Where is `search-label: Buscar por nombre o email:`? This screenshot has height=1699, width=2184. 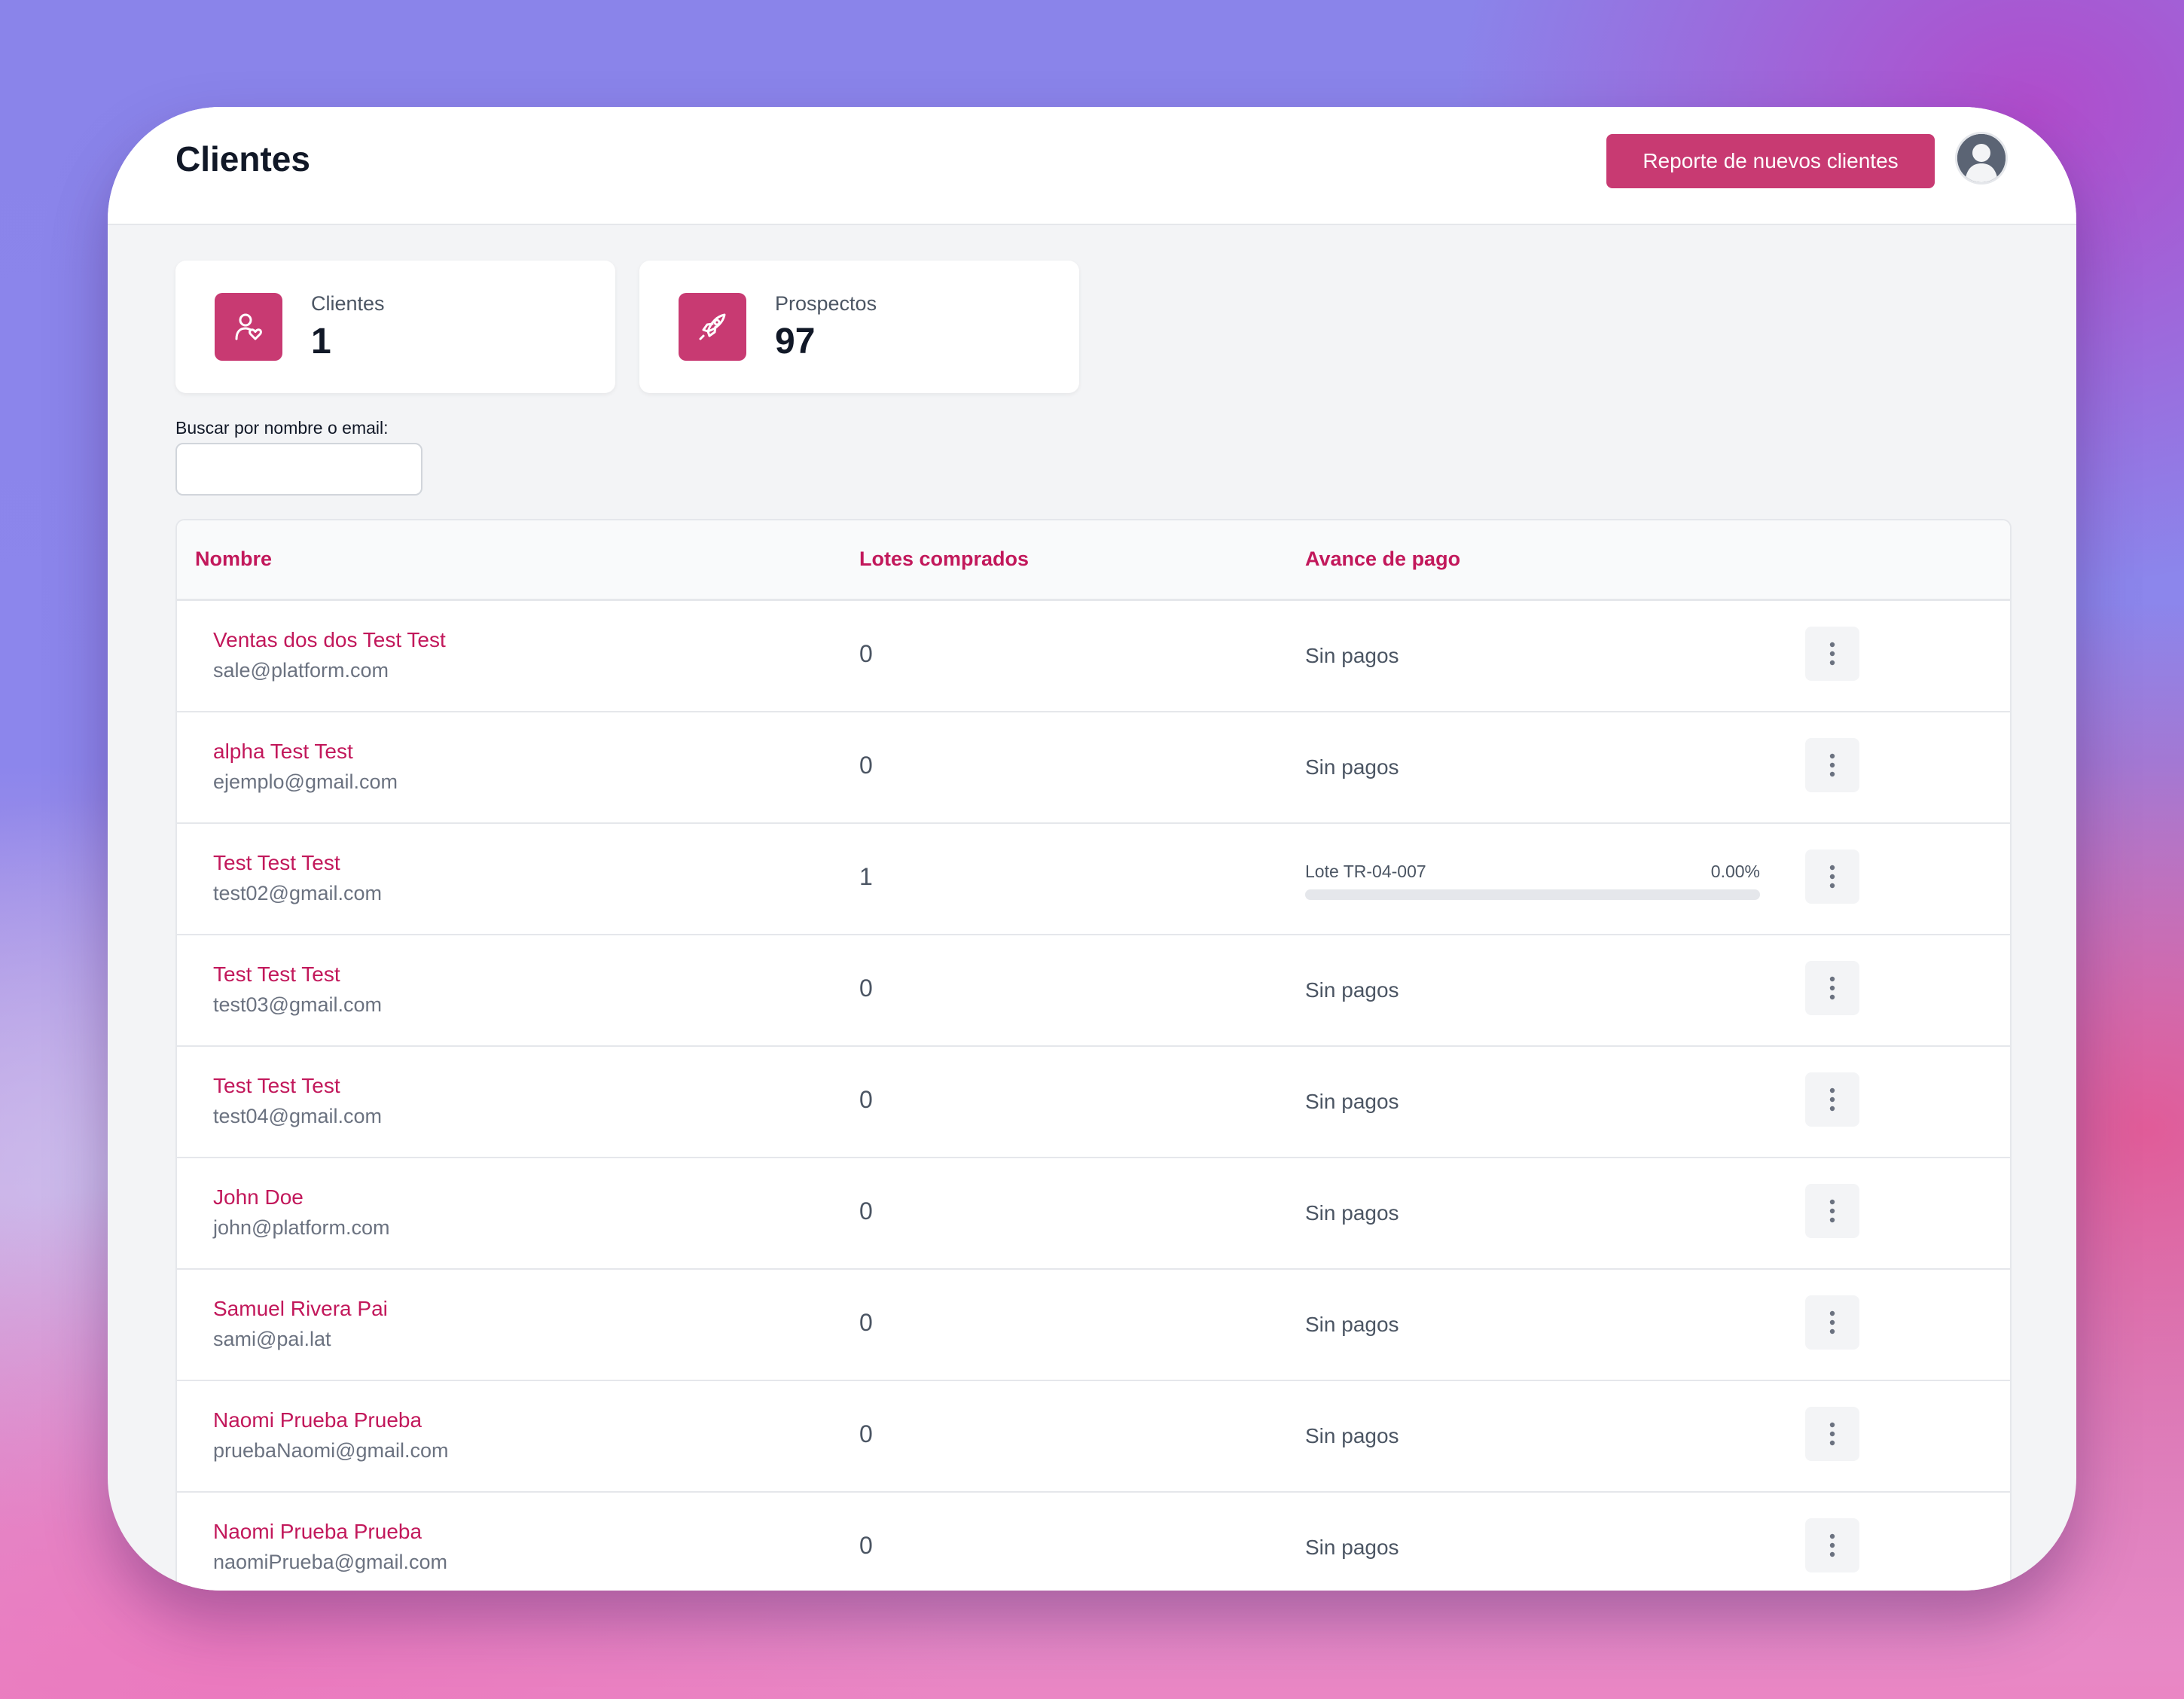 search-label: Buscar por nombre o email: is located at coordinates (282, 428).